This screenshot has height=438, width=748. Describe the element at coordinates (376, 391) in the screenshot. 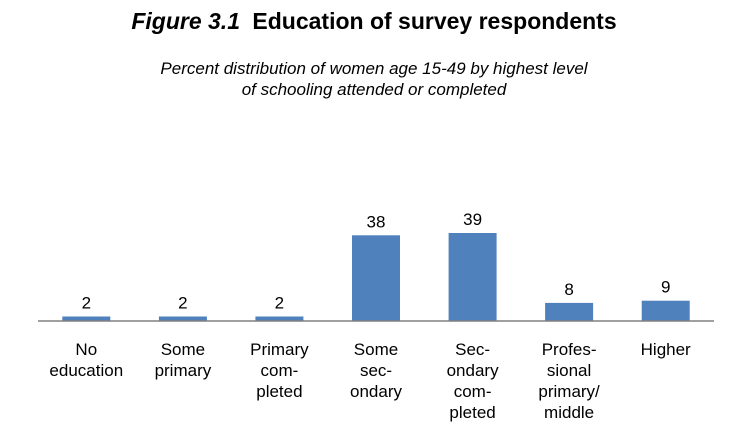

I see `category-label-4-line-3: ondary` at that location.